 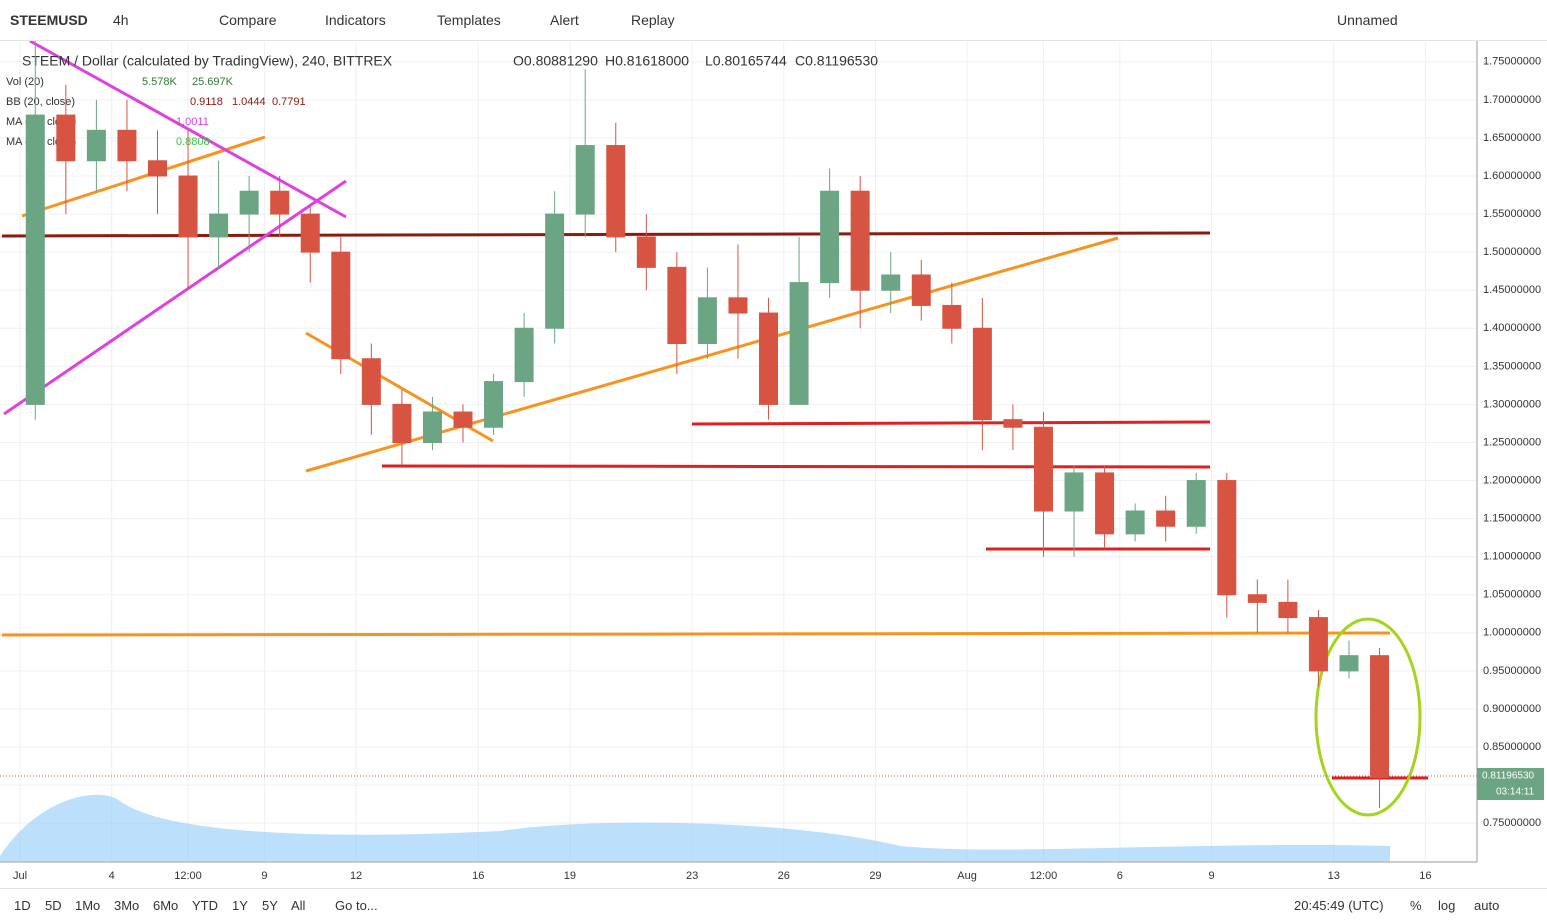 What do you see at coordinates (784, 876) in the screenshot?
I see `x-tick-label: 26` at bounding box center [784, 876].